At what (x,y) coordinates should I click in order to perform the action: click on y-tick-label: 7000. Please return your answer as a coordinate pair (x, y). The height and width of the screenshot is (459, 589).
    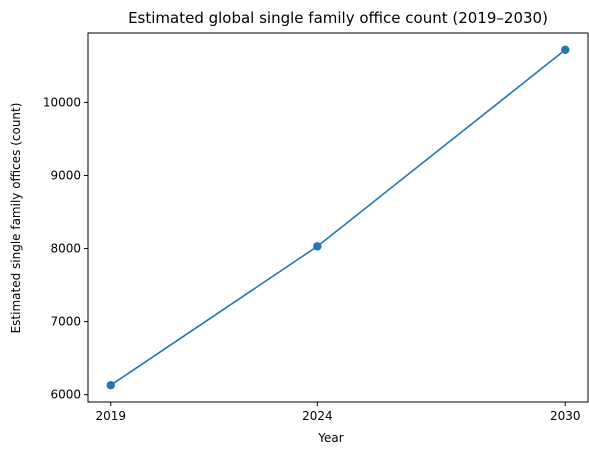
    Looking at the image, I should click on (65, 322).